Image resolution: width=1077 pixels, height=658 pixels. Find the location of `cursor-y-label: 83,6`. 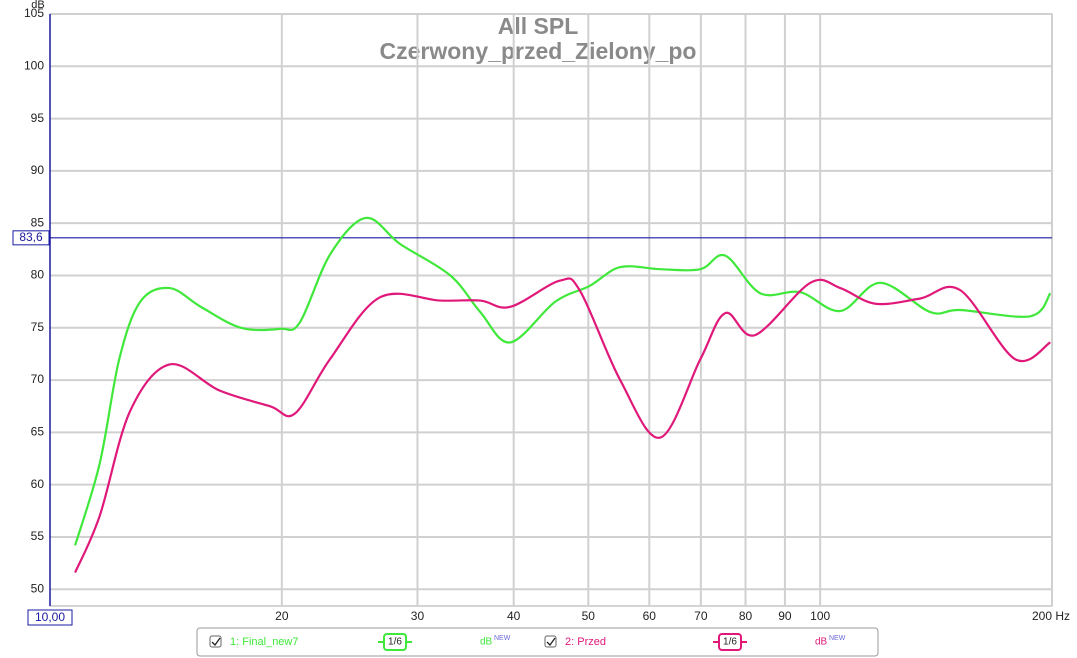

cursor-y-label: 83,6 is located at coordinates (31, 237).